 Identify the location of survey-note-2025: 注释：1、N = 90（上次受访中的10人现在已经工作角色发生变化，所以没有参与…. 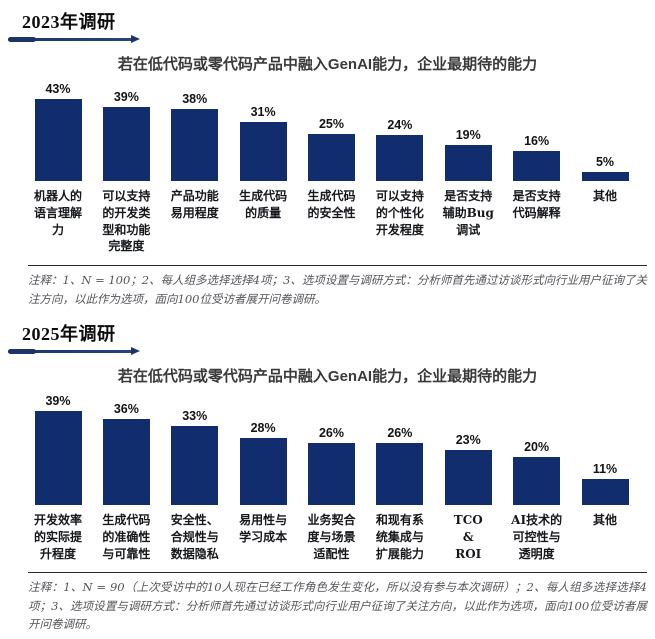
(337, 602).